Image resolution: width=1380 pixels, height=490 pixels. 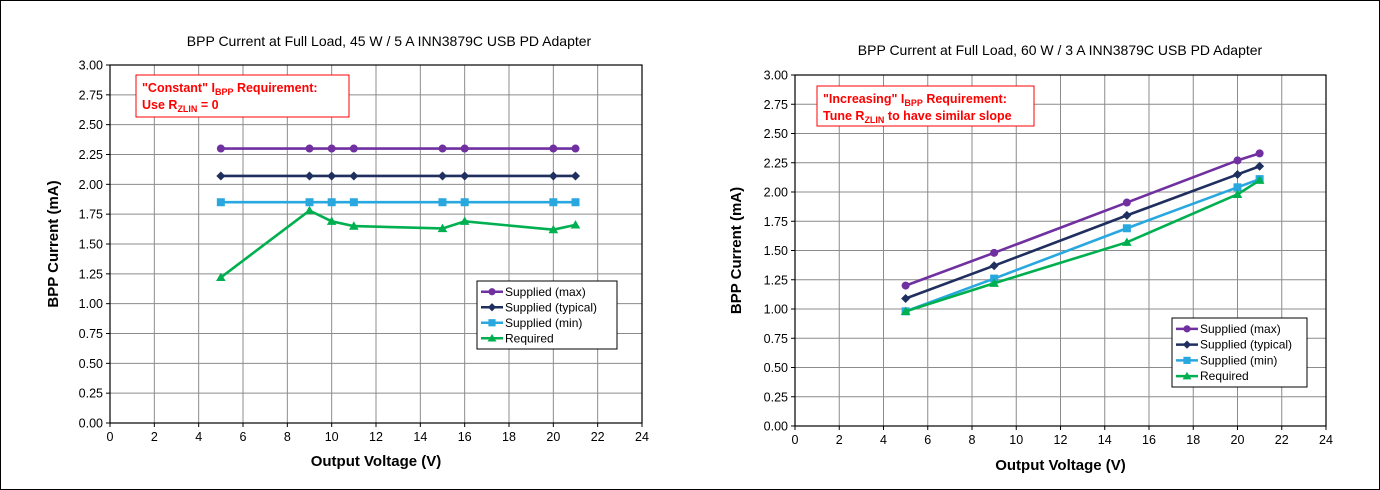 I want to click on x-tick-label: 4, so click(x=198, y=437).